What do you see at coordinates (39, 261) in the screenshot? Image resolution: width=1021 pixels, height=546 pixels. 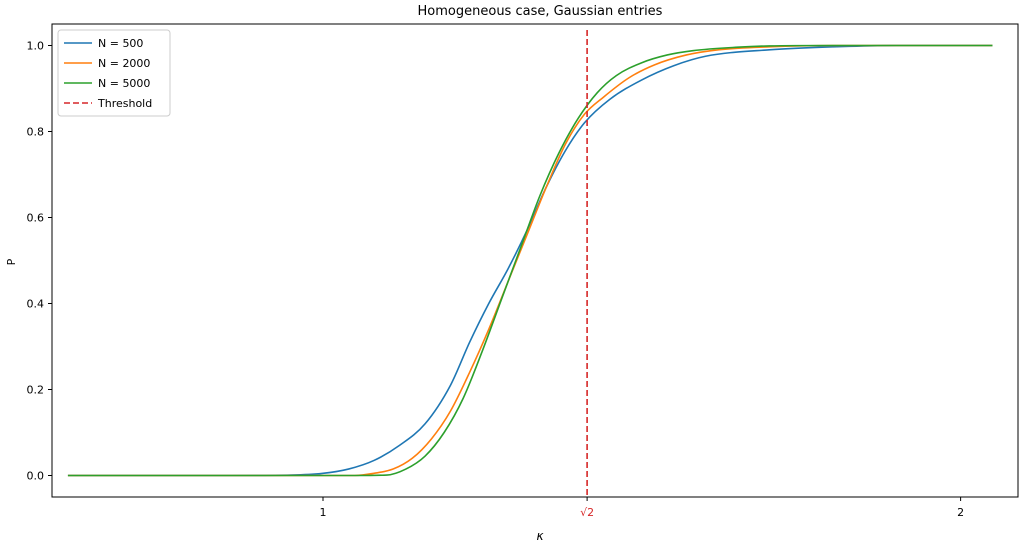 I see `y-axis-ticks: 0.0 0.2 0.4 0.6 0.8 1.0` at bounding box center [39, 261].